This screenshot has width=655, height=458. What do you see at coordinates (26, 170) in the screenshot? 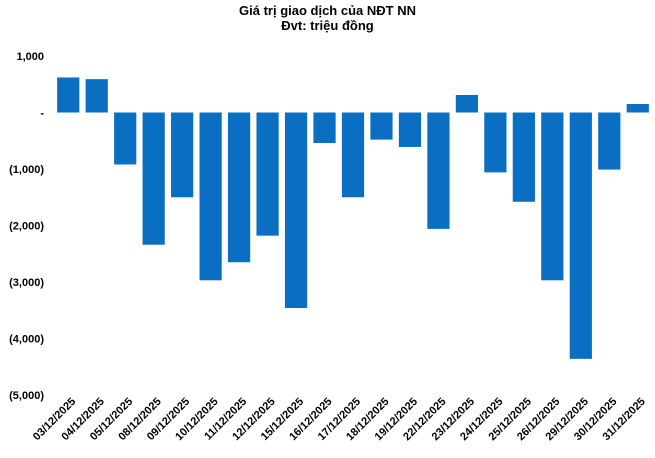
I see `y-tick-label: (1,000)` at bounding box center [26, 170].